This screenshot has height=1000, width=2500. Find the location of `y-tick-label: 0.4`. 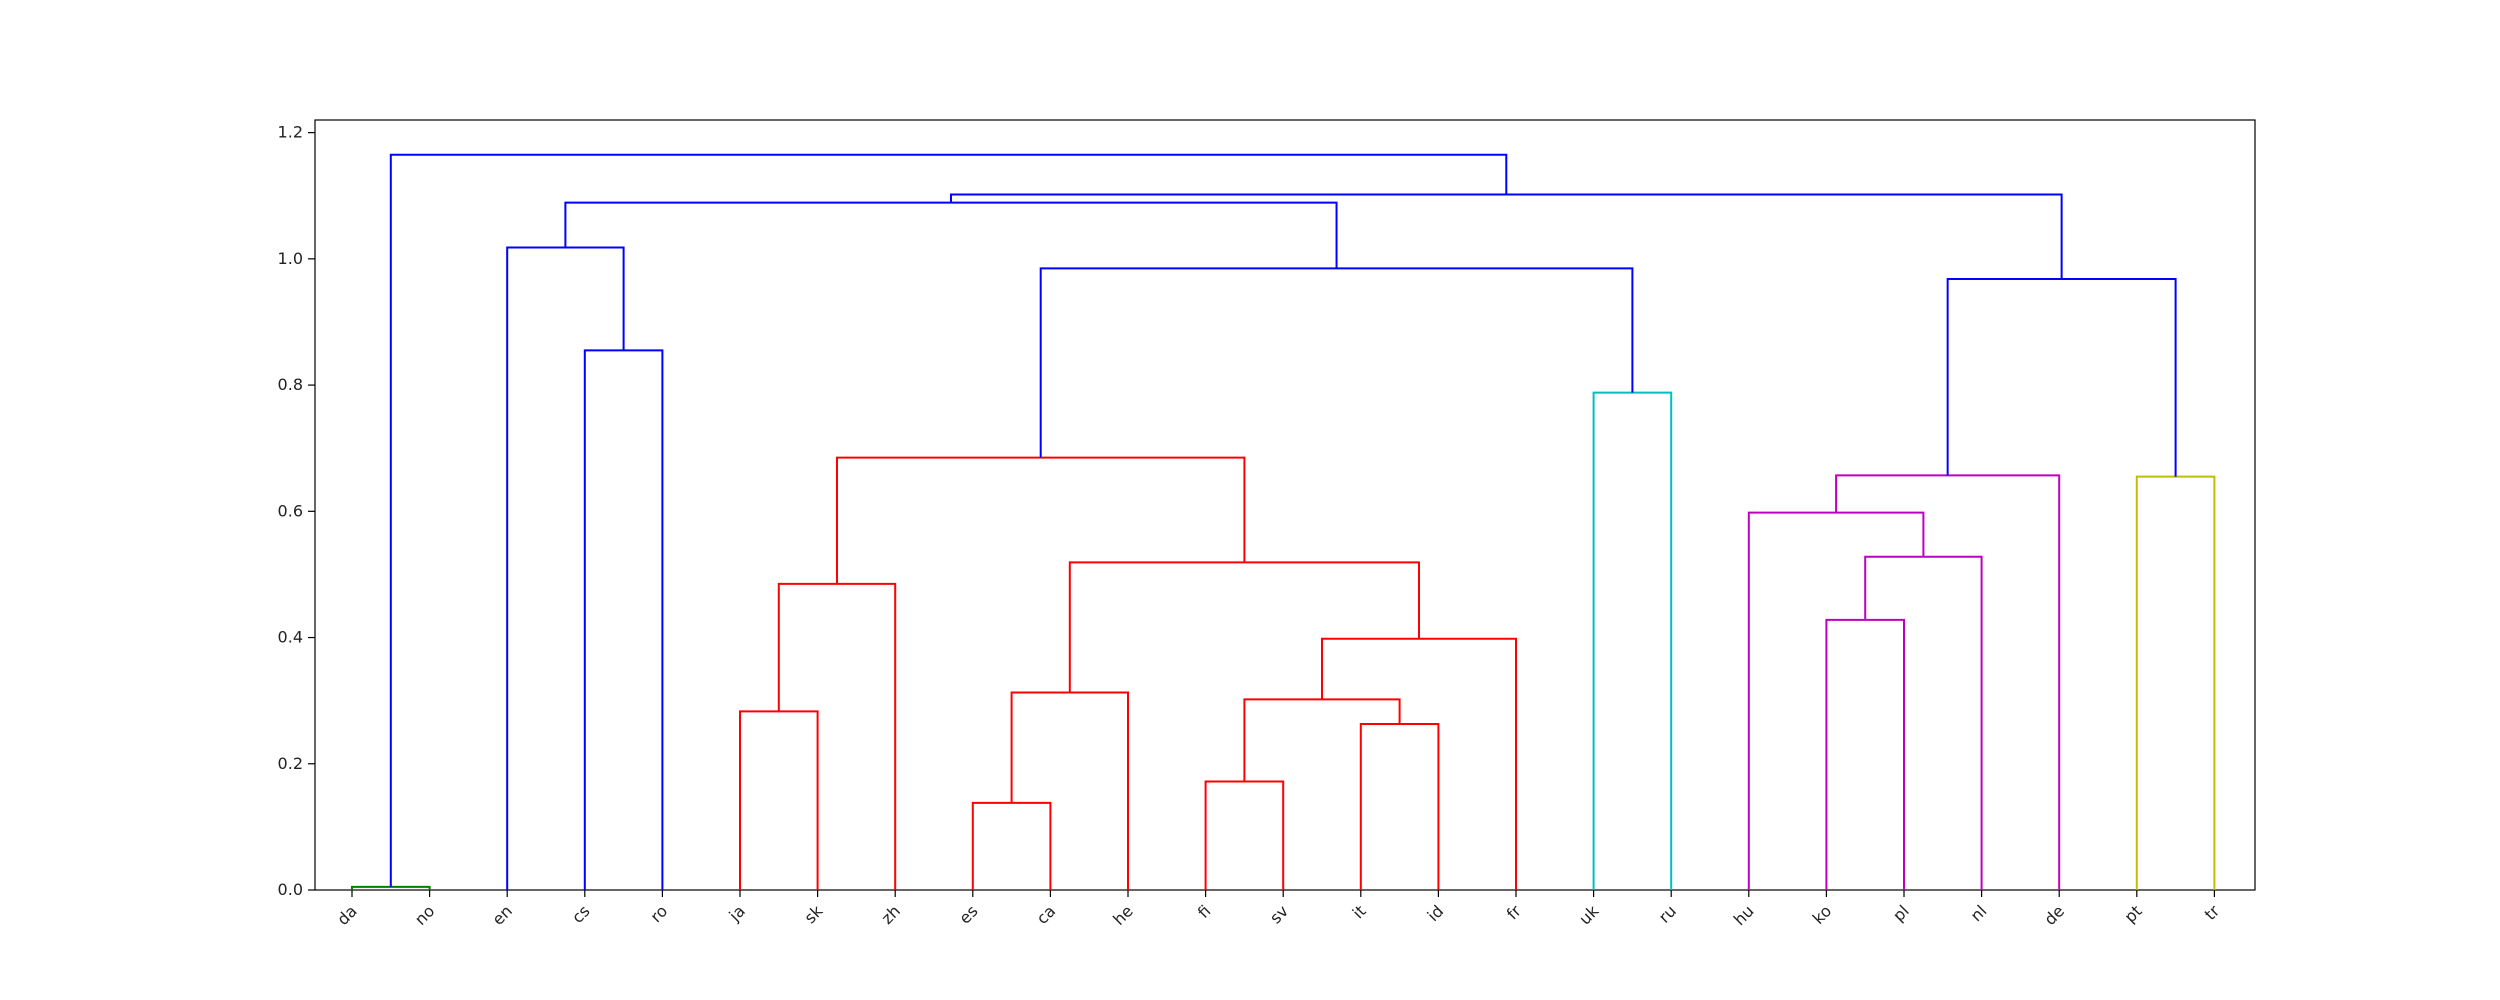

y-tick-label: 0.4 is located at coordinates (290, 637).